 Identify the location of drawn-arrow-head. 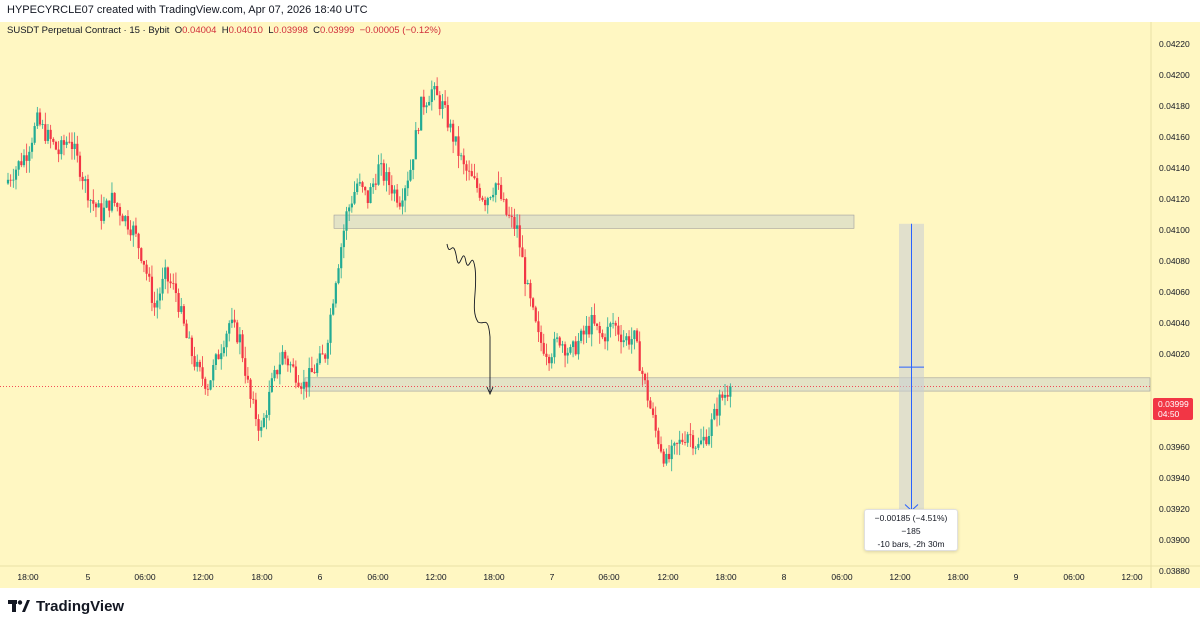
(490, 391).